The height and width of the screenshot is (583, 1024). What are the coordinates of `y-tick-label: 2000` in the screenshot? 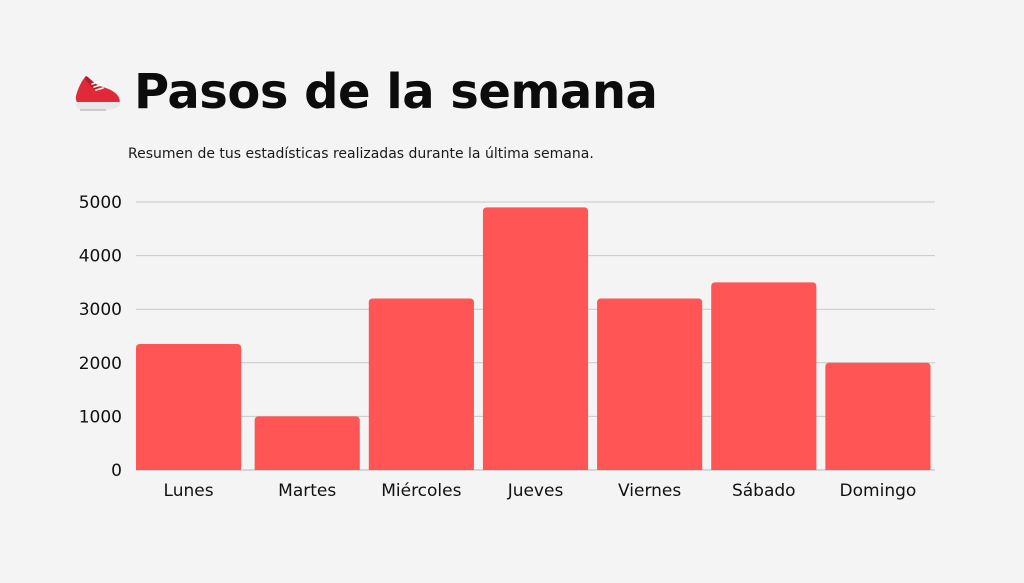 It's located at (100, 364).